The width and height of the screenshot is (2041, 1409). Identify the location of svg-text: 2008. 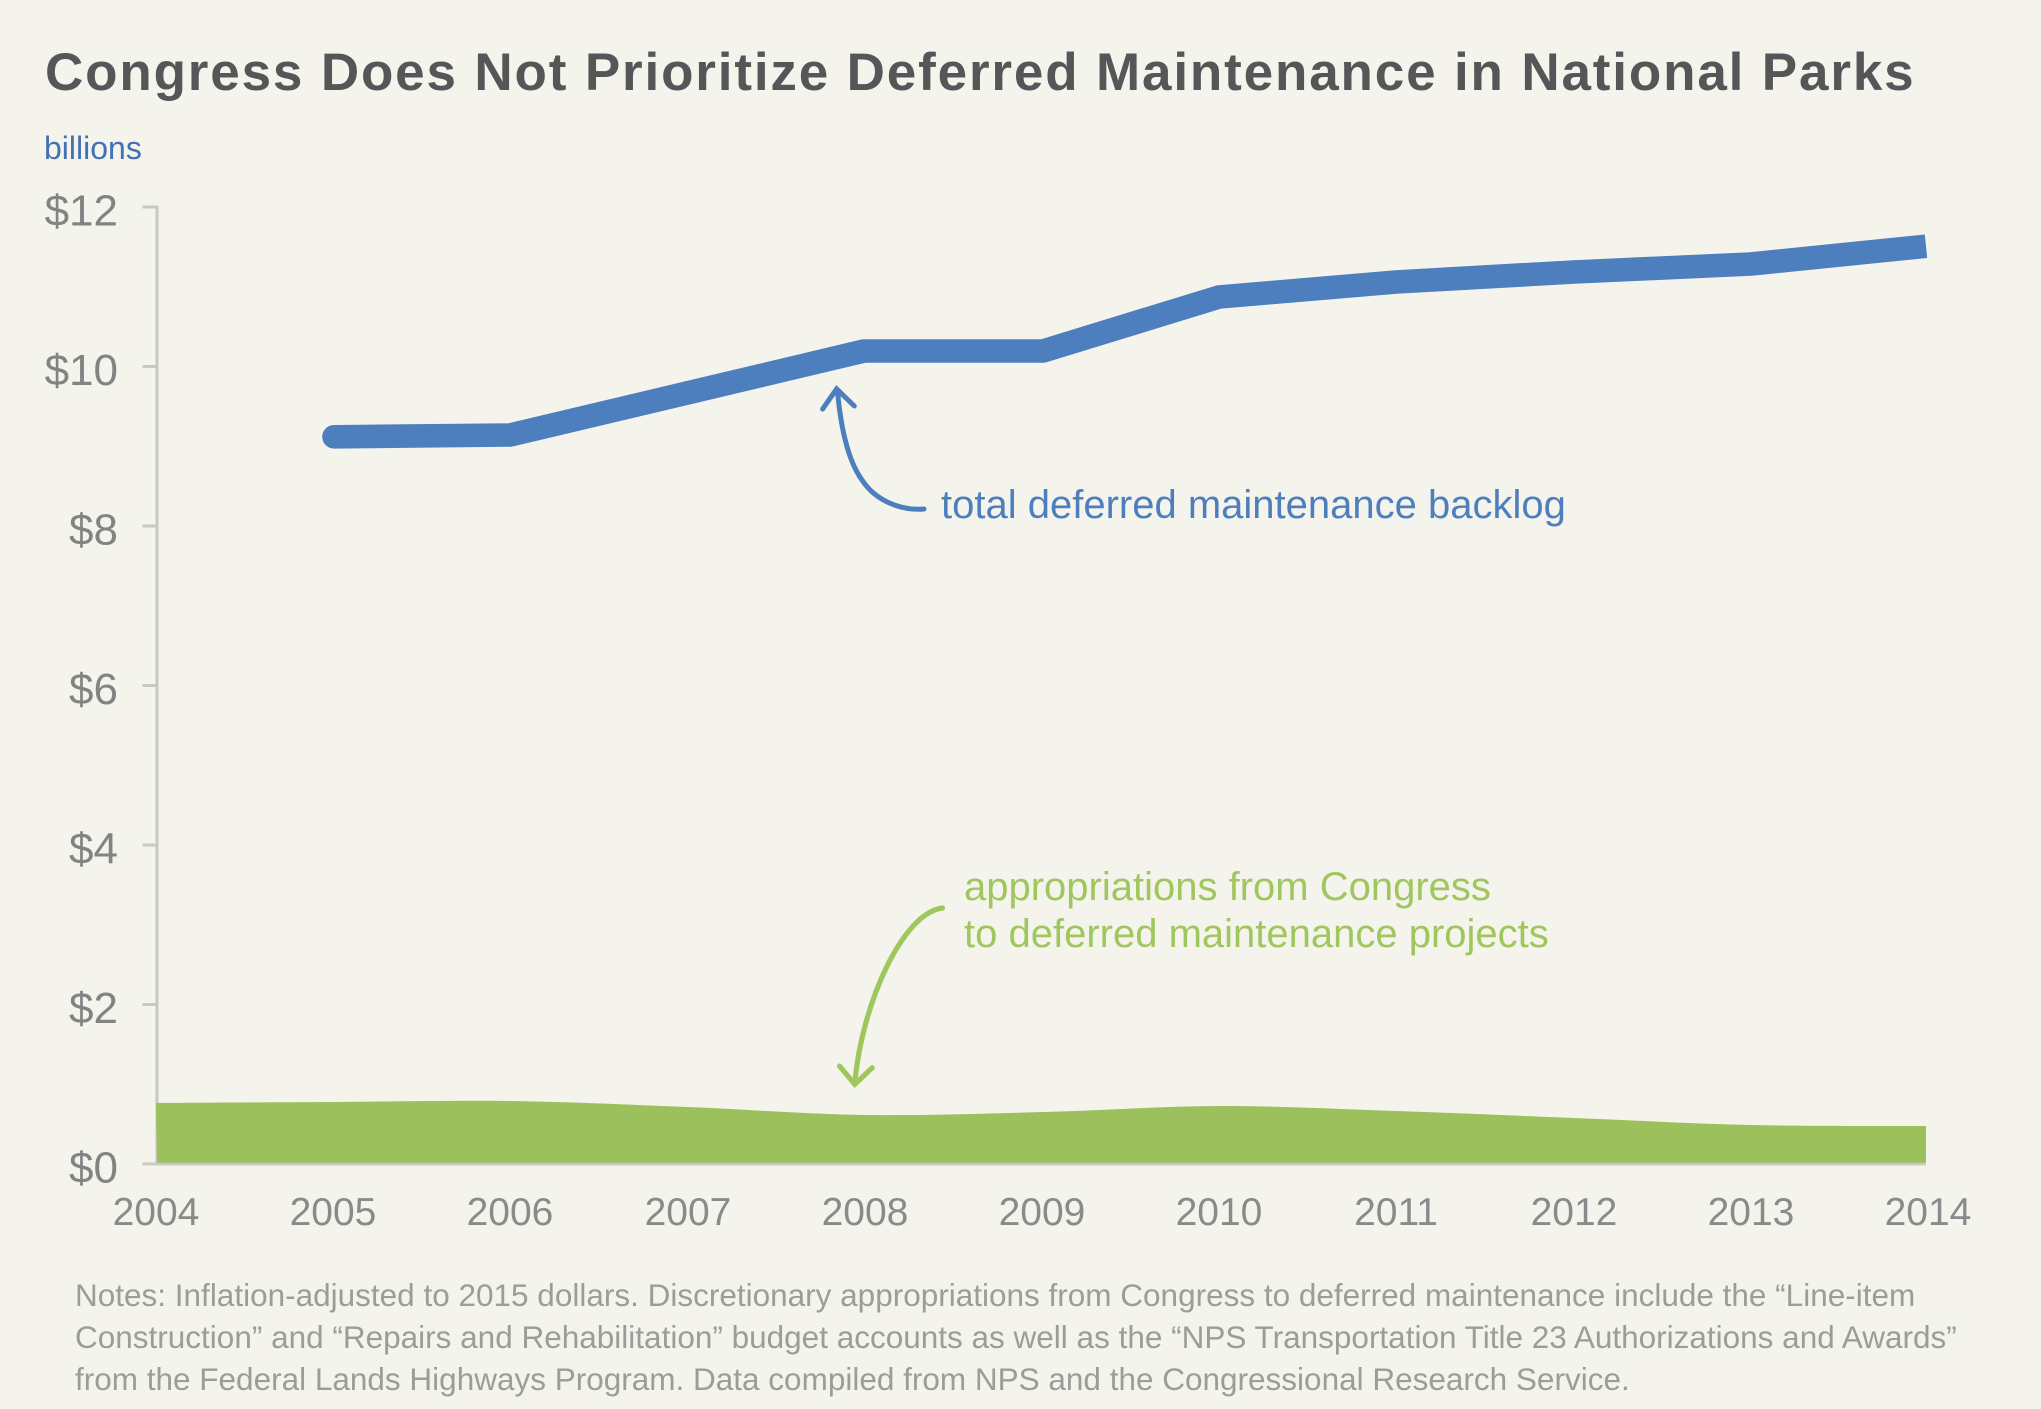
(865, 1212).